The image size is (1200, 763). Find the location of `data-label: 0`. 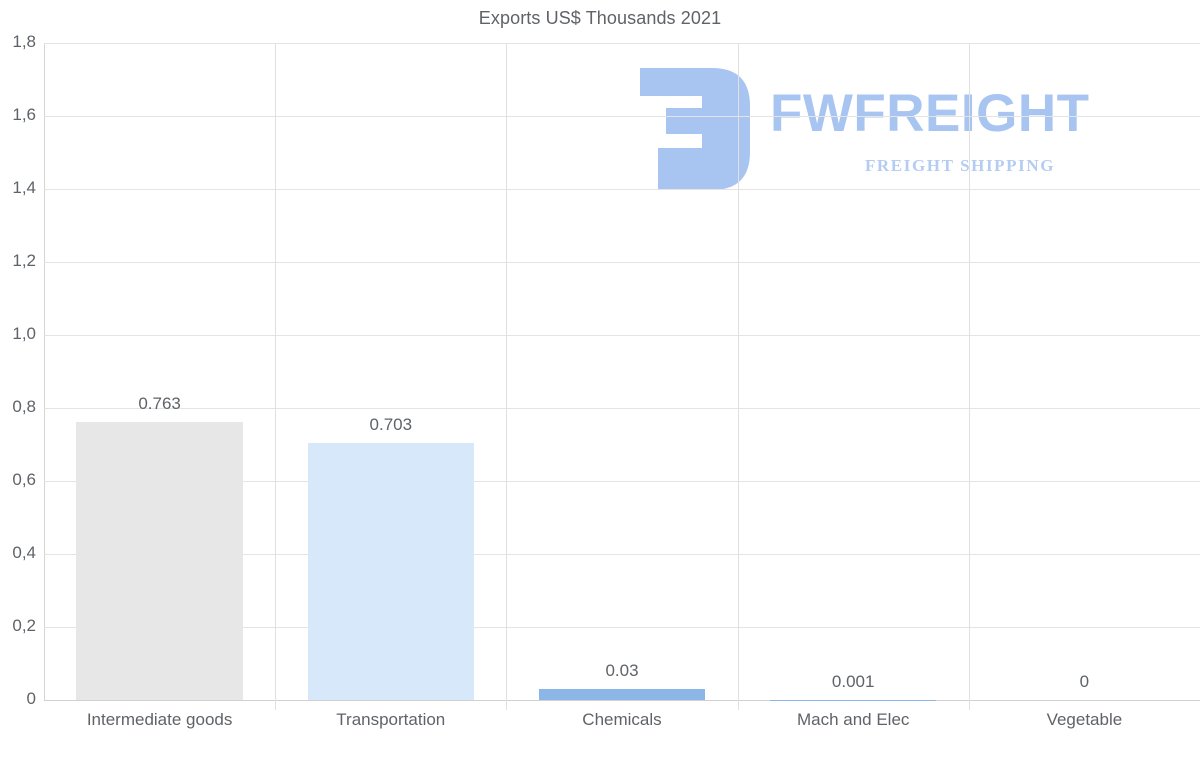

data-label: 0 is located at coordinates (1084, 681).